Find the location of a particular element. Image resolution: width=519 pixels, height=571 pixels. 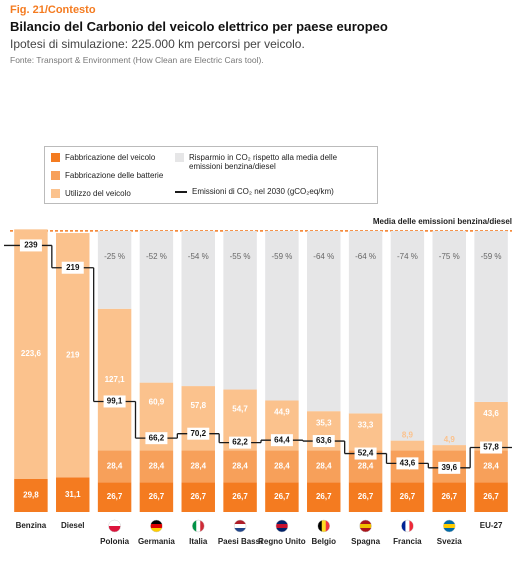

segment-label: 44,9 is located at coordinates (282, 412).